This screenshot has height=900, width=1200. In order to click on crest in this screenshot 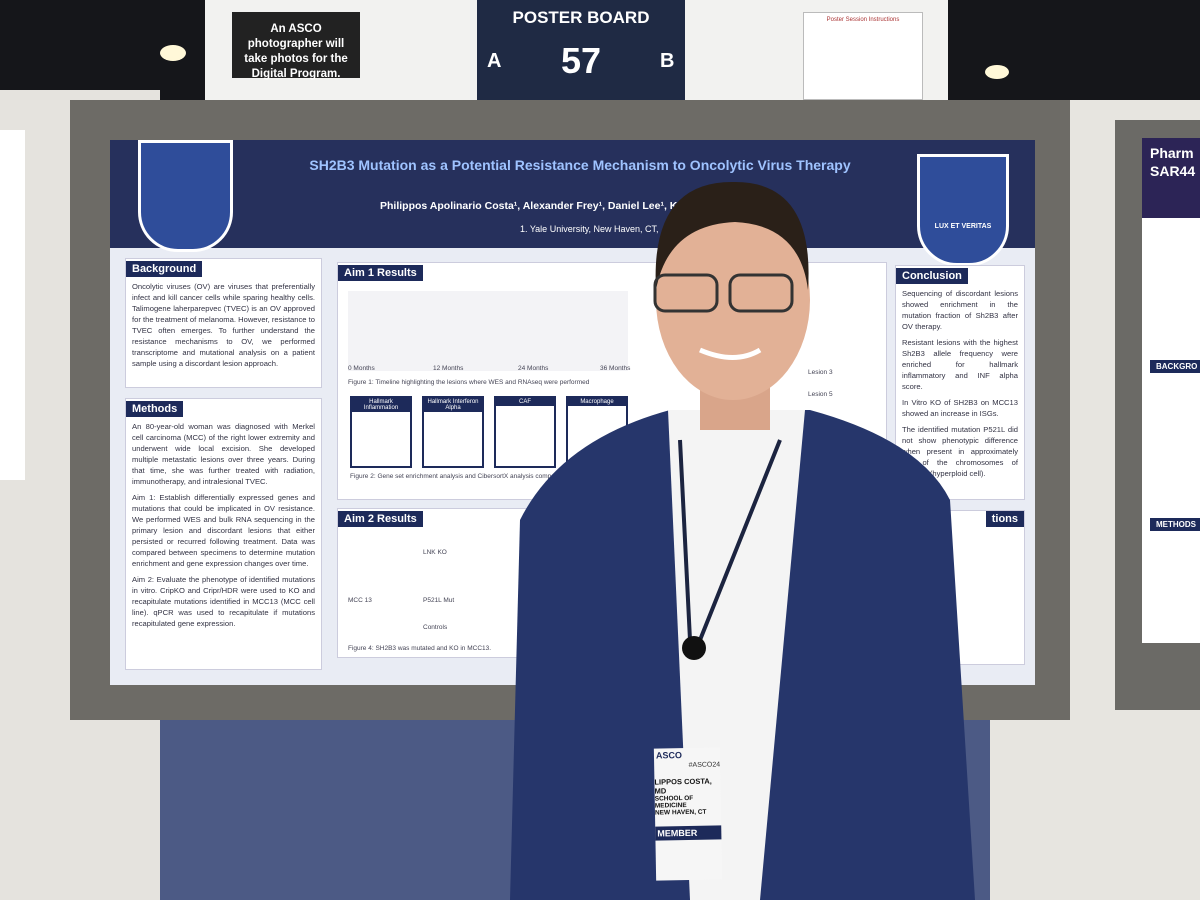, I will do `click(185, 196)`.